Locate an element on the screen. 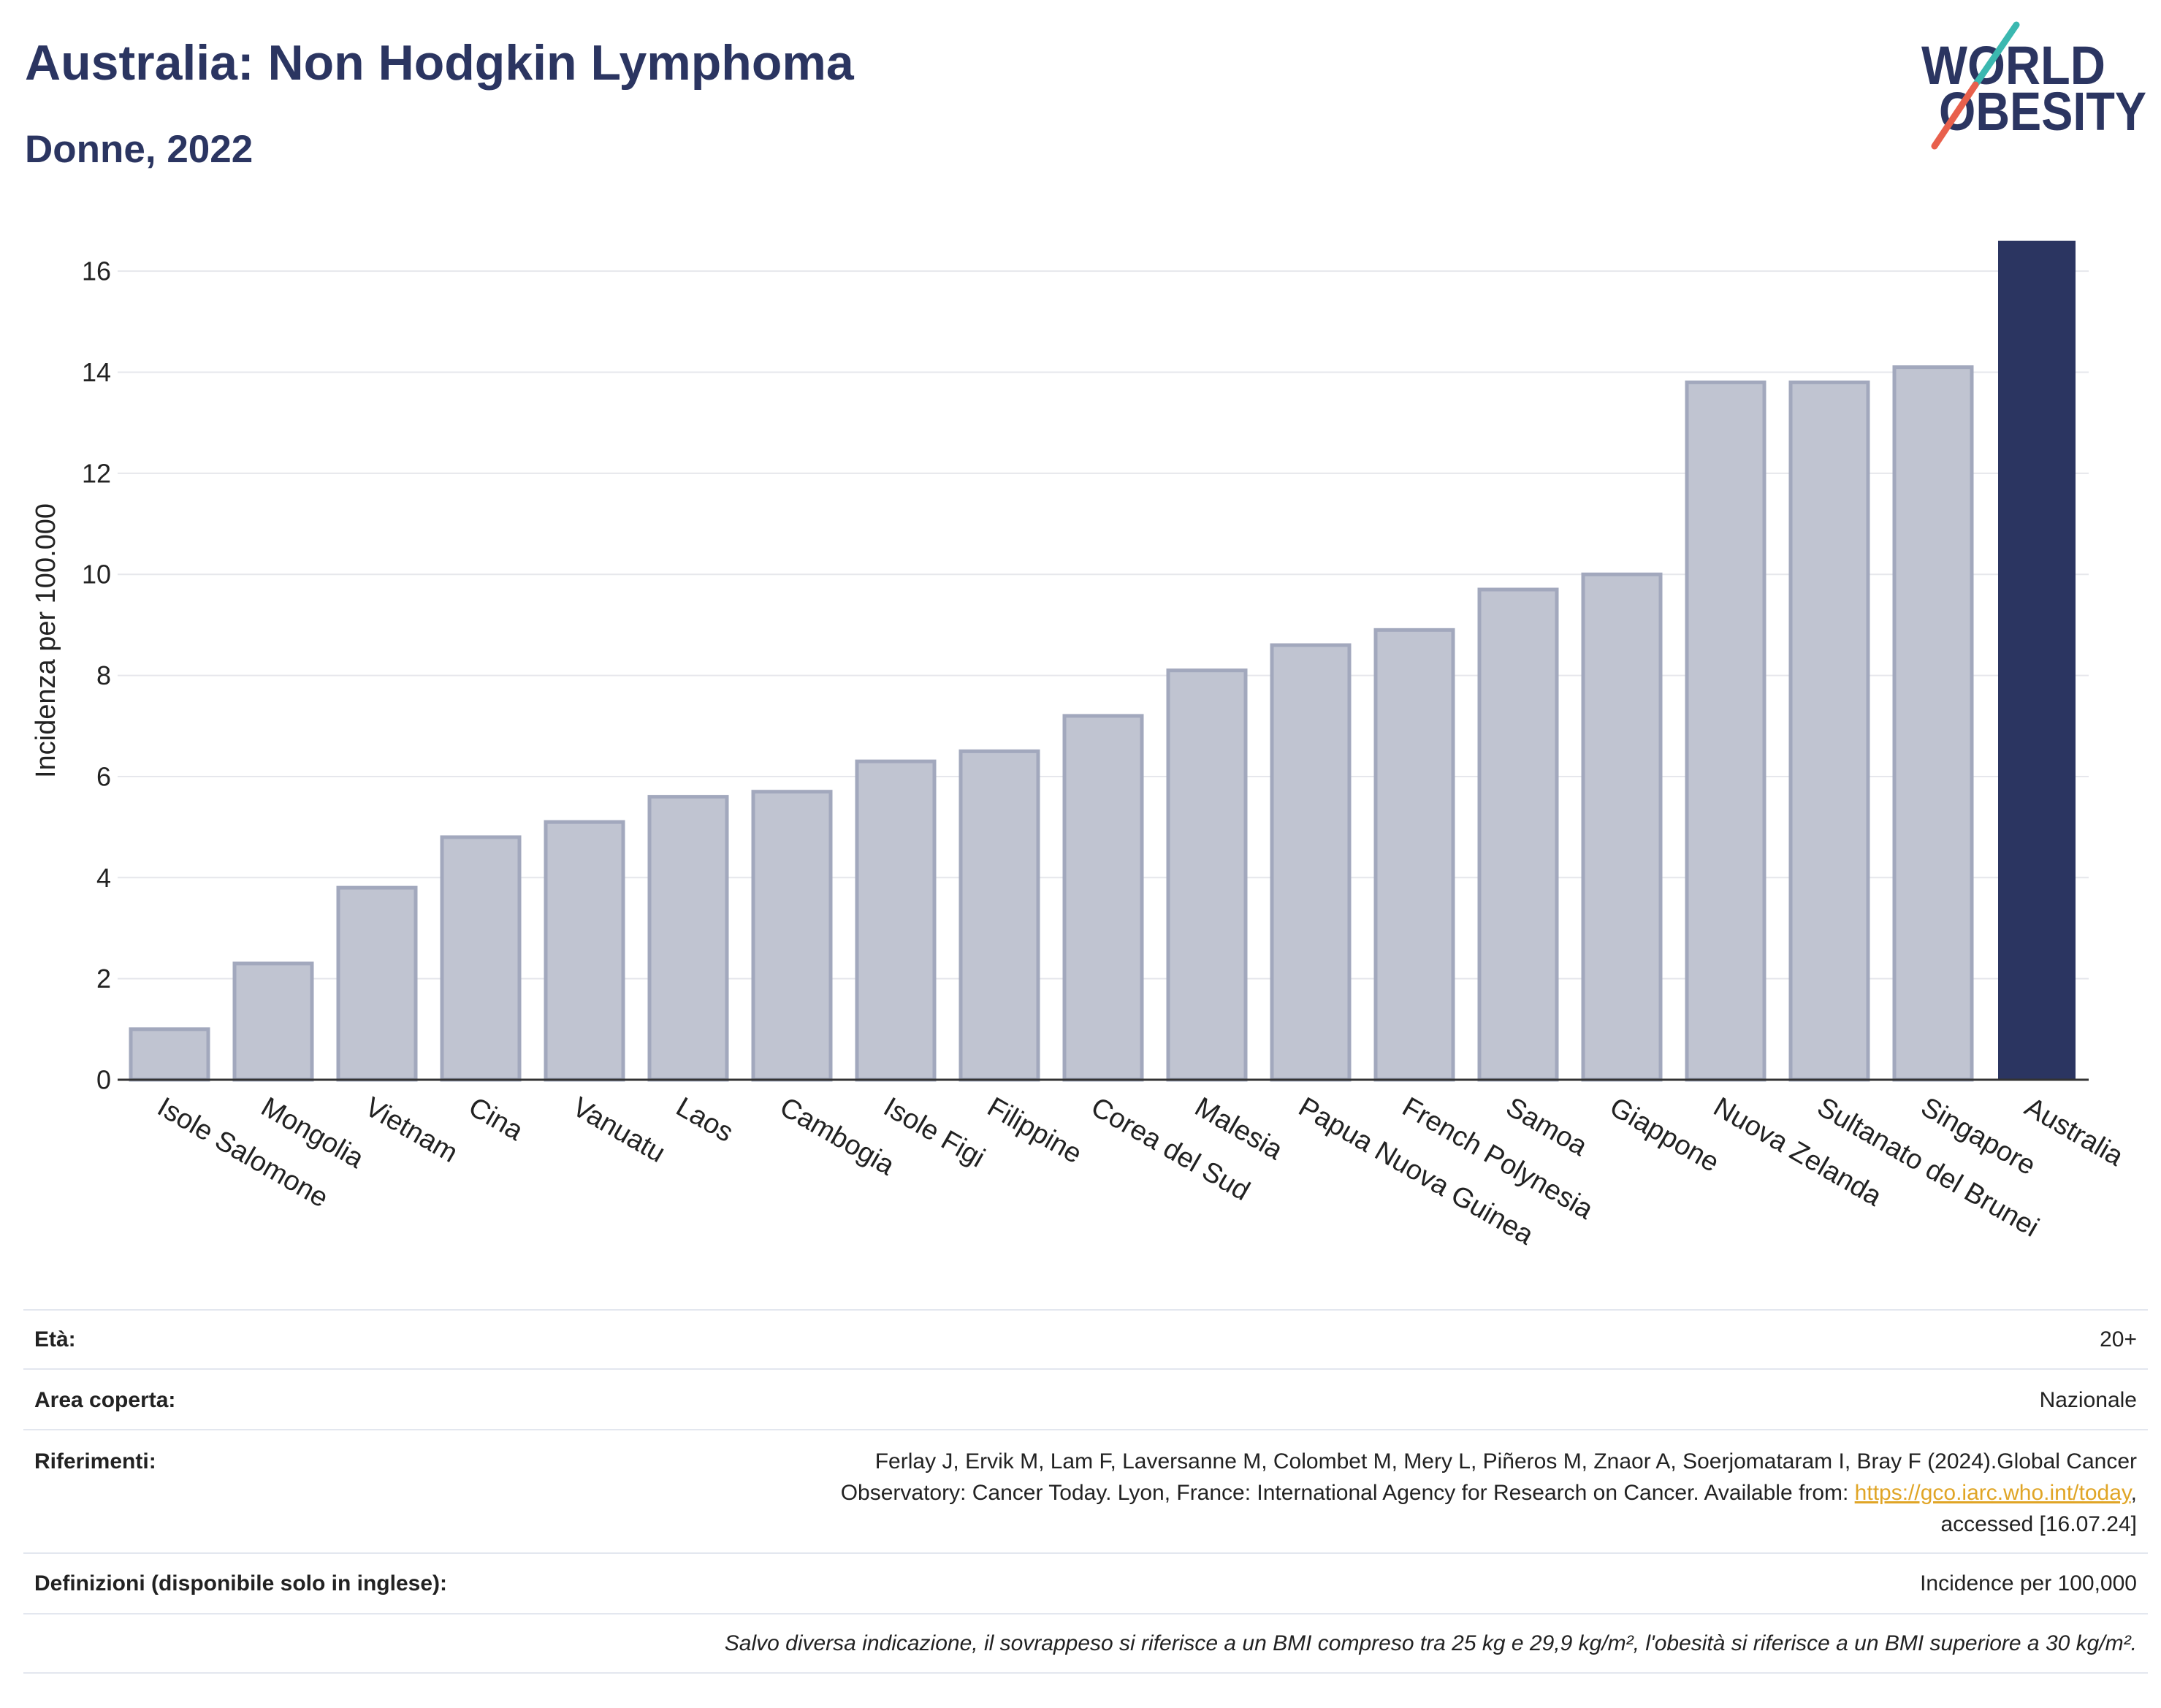  definitions-value: Incidence per 100,000 is located at coordinates (2029, 1583).